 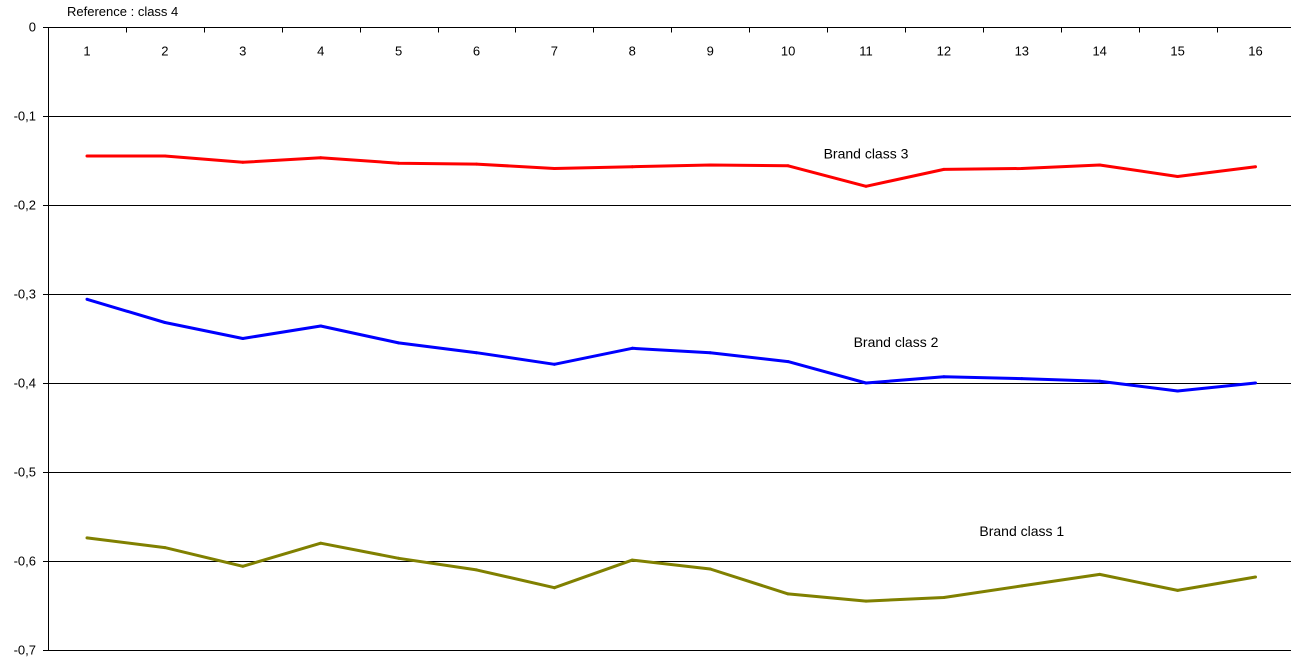 What do you see at coordinates (554, 51) in the screenshot?
I see `x-tick-label: 7` at bounding box center [554, 51].